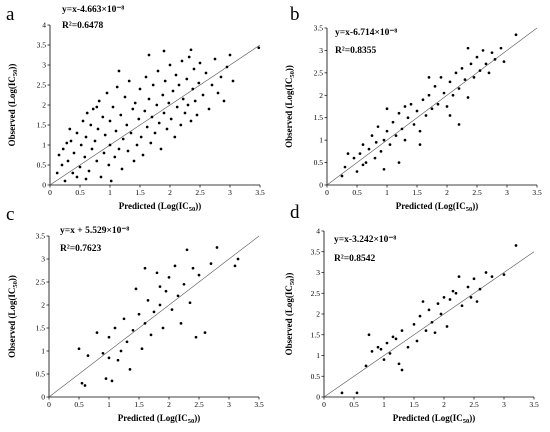 Image resolution: width=550 pixels, height=432 pixels. I want to click on y-tick-label: 0, so click(318, 397).